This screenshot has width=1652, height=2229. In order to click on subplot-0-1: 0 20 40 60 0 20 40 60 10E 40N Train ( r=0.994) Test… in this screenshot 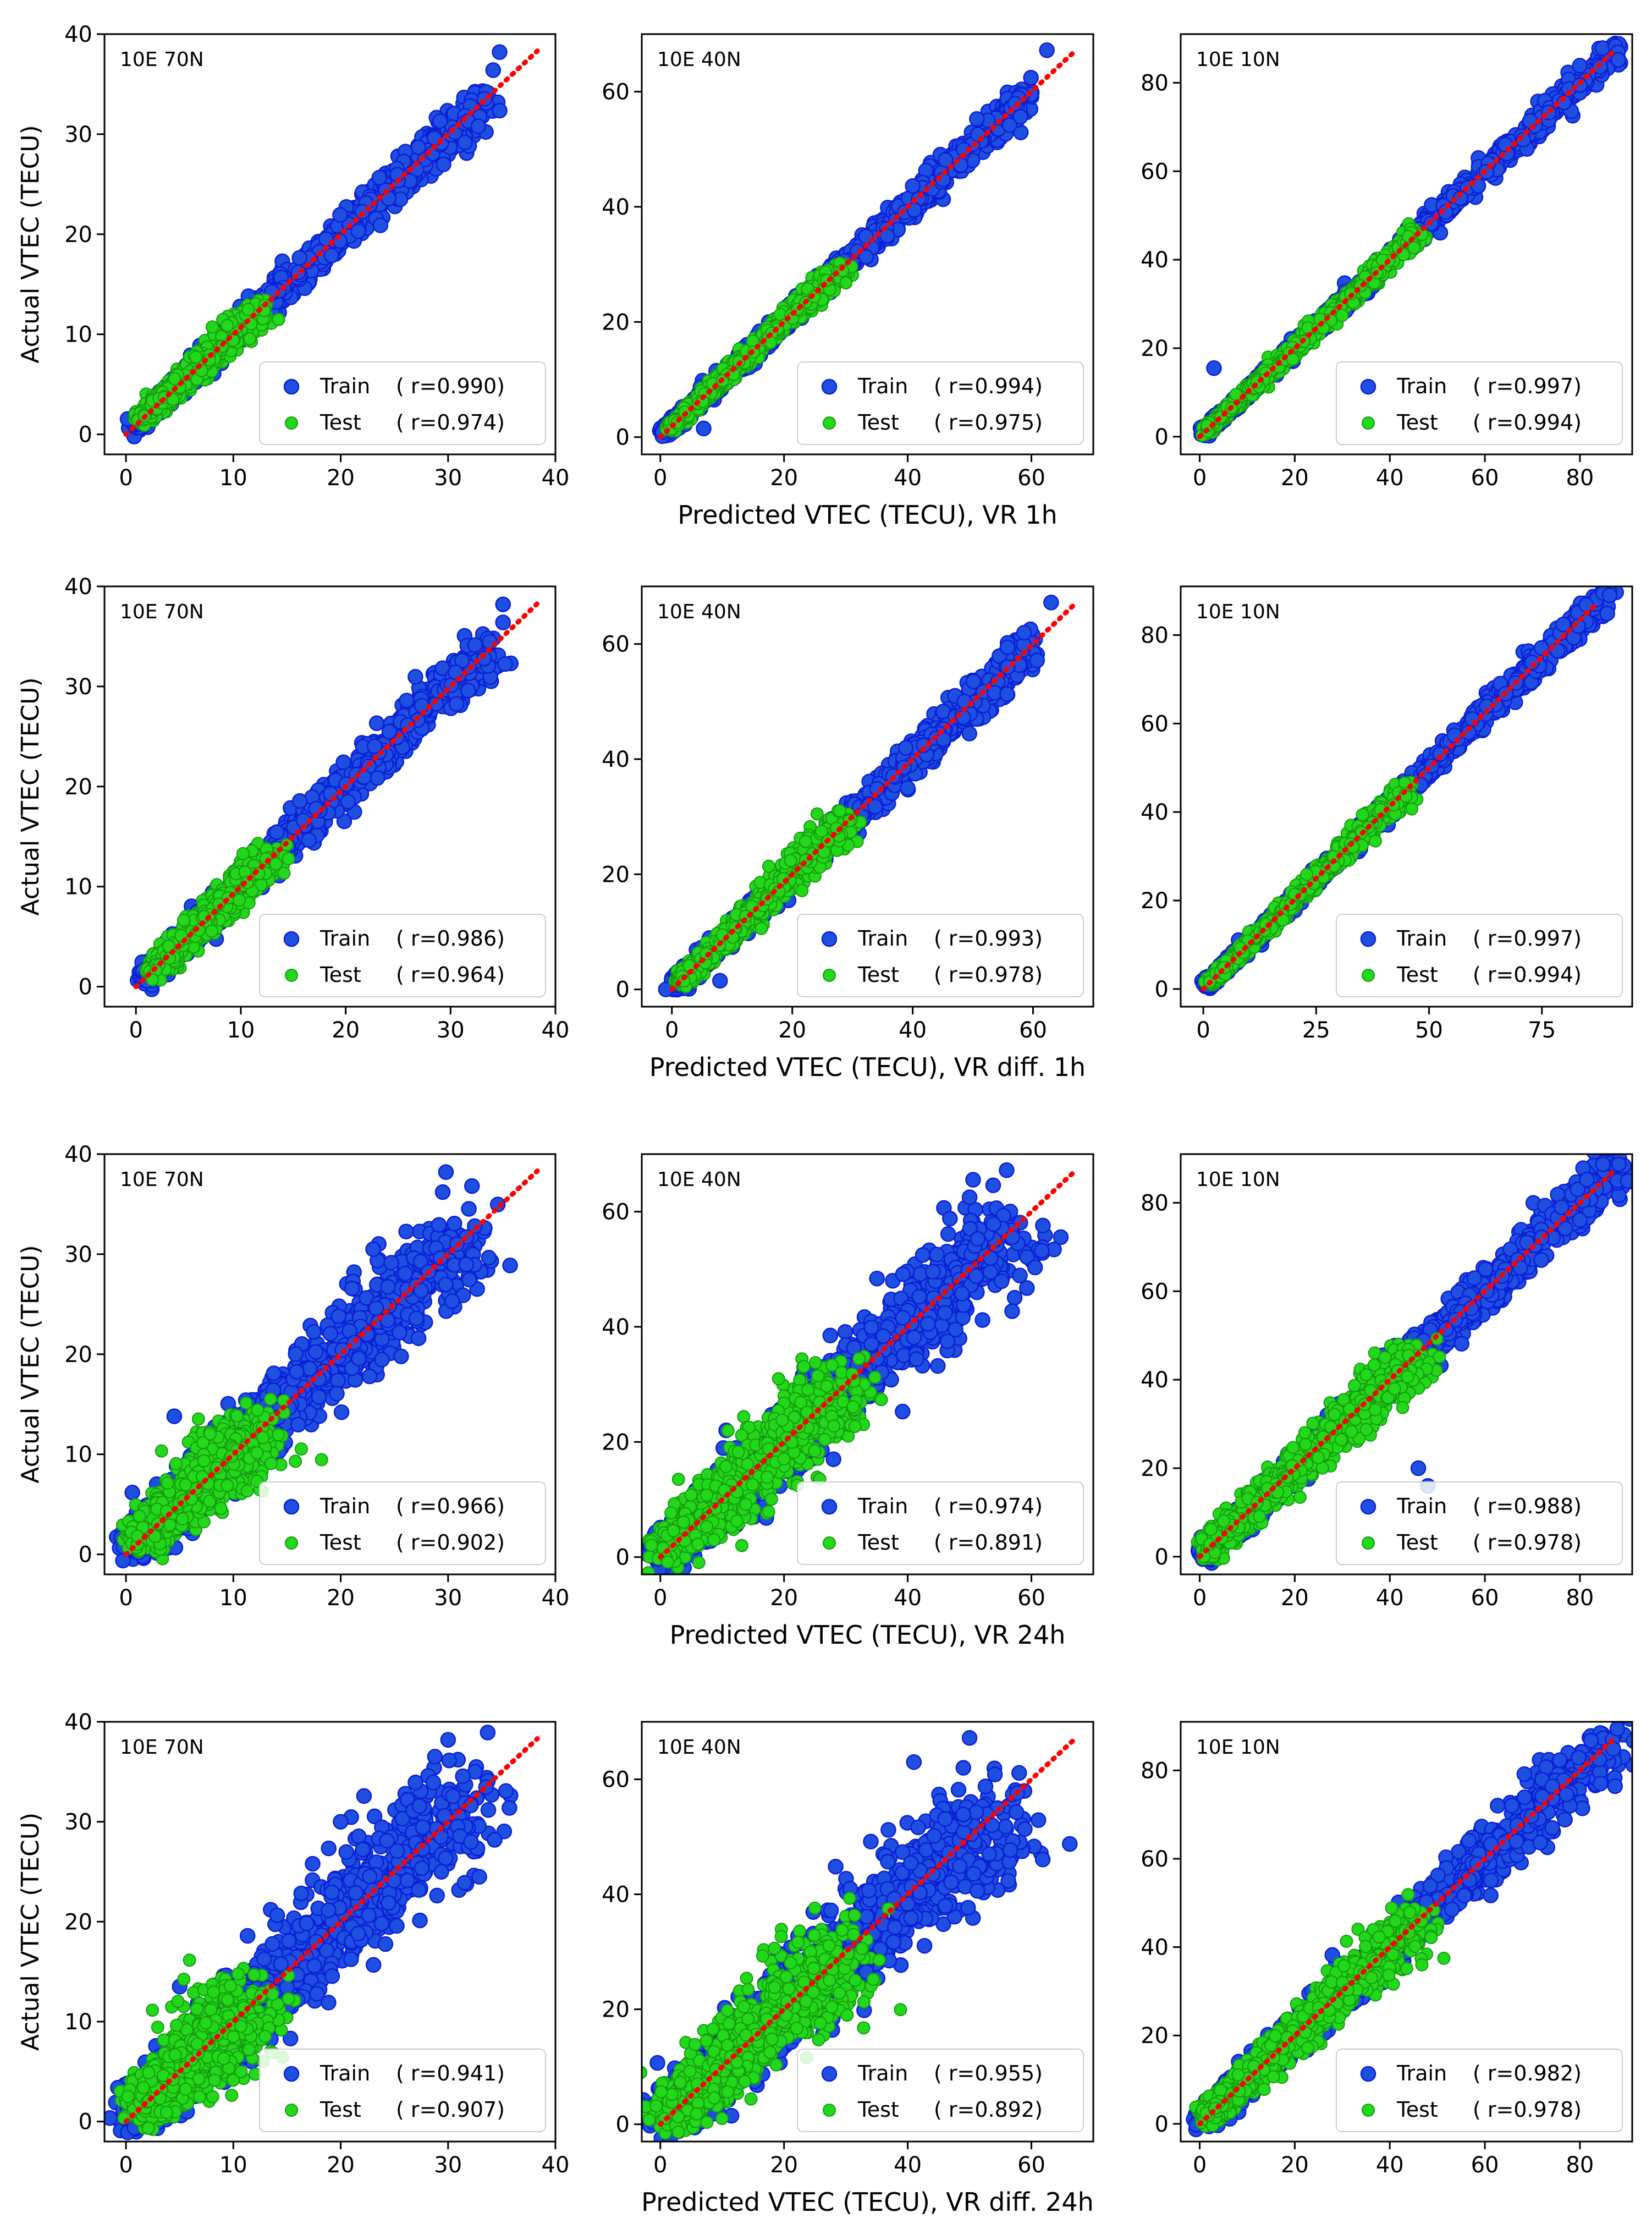, I will do `click(848, 282)`.